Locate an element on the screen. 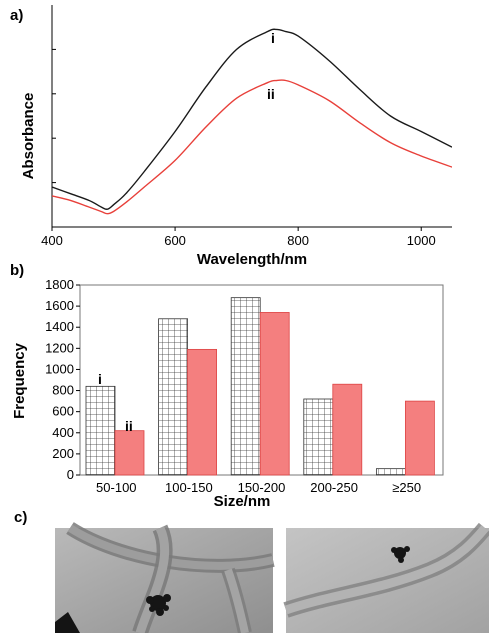  y-tick-label: 0 is located at coordinates (70, 474).